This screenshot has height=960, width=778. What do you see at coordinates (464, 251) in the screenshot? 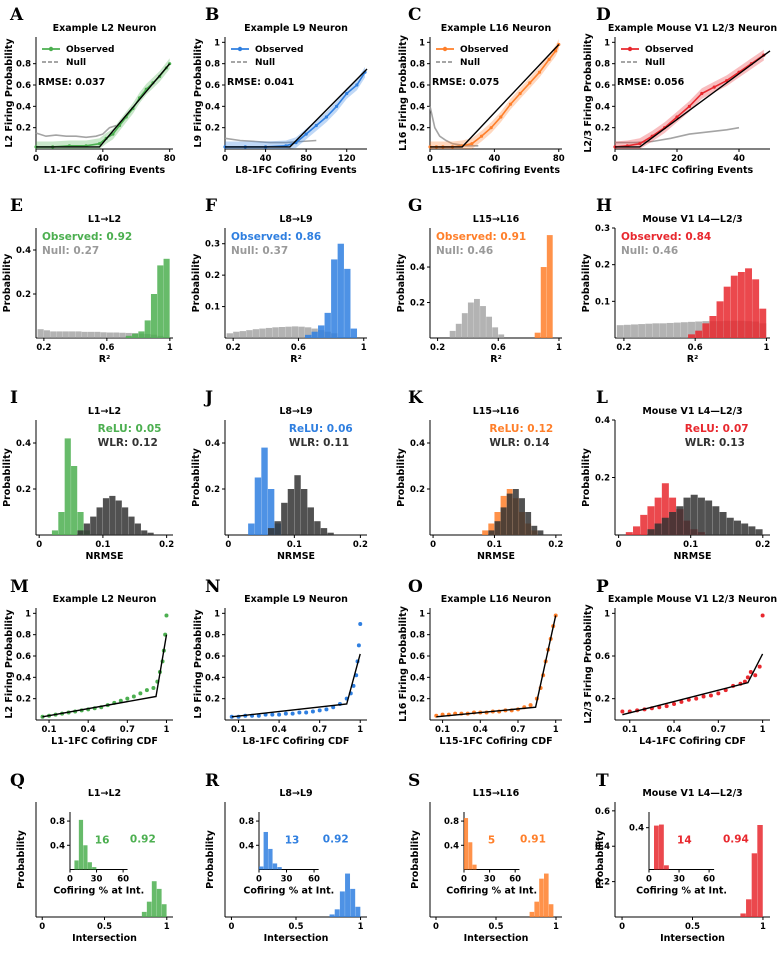
I see `legend-annotation: Null: 0.46` at bounding box center [464, 251].